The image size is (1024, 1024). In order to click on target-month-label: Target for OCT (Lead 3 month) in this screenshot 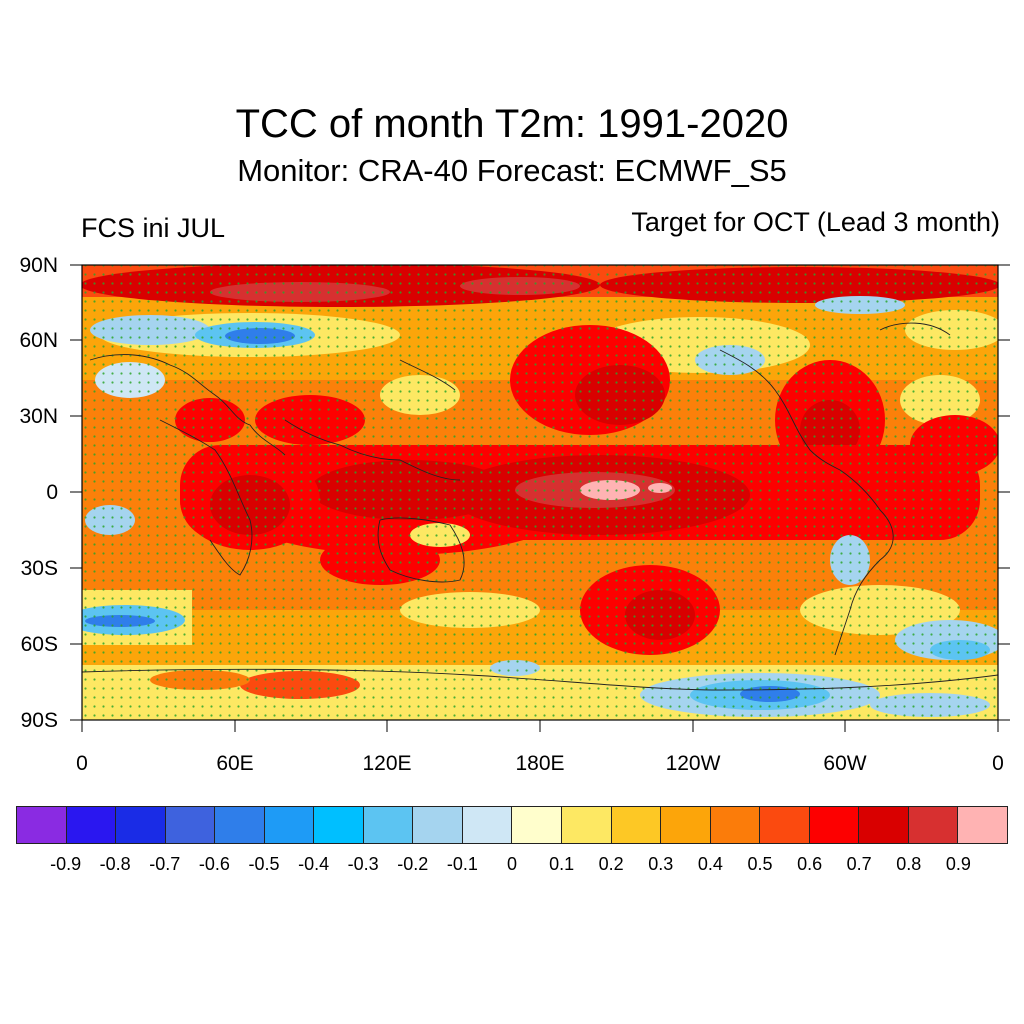, I will do `click(815, 222)`.